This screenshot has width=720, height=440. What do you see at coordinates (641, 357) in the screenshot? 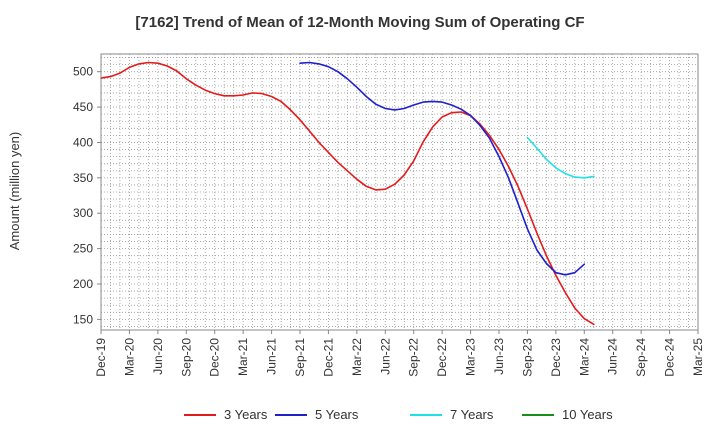
I see `x-tick-label: Sep-24` at bounding box center [641, 357].